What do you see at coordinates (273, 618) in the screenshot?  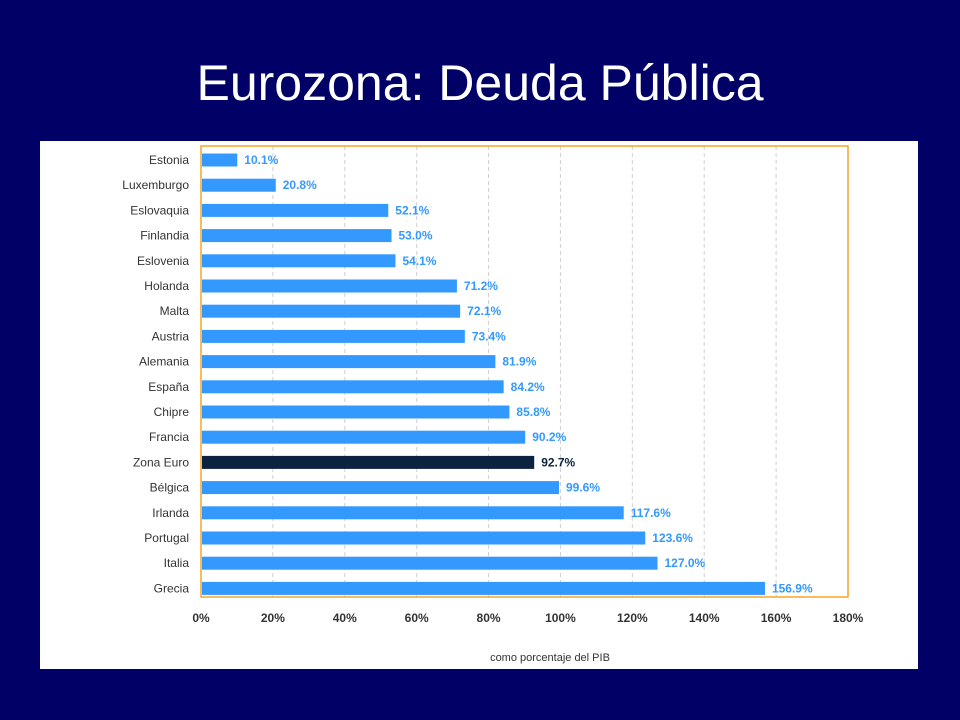 I see `x-tick-label: 20%` at bounding box center [273, 618].